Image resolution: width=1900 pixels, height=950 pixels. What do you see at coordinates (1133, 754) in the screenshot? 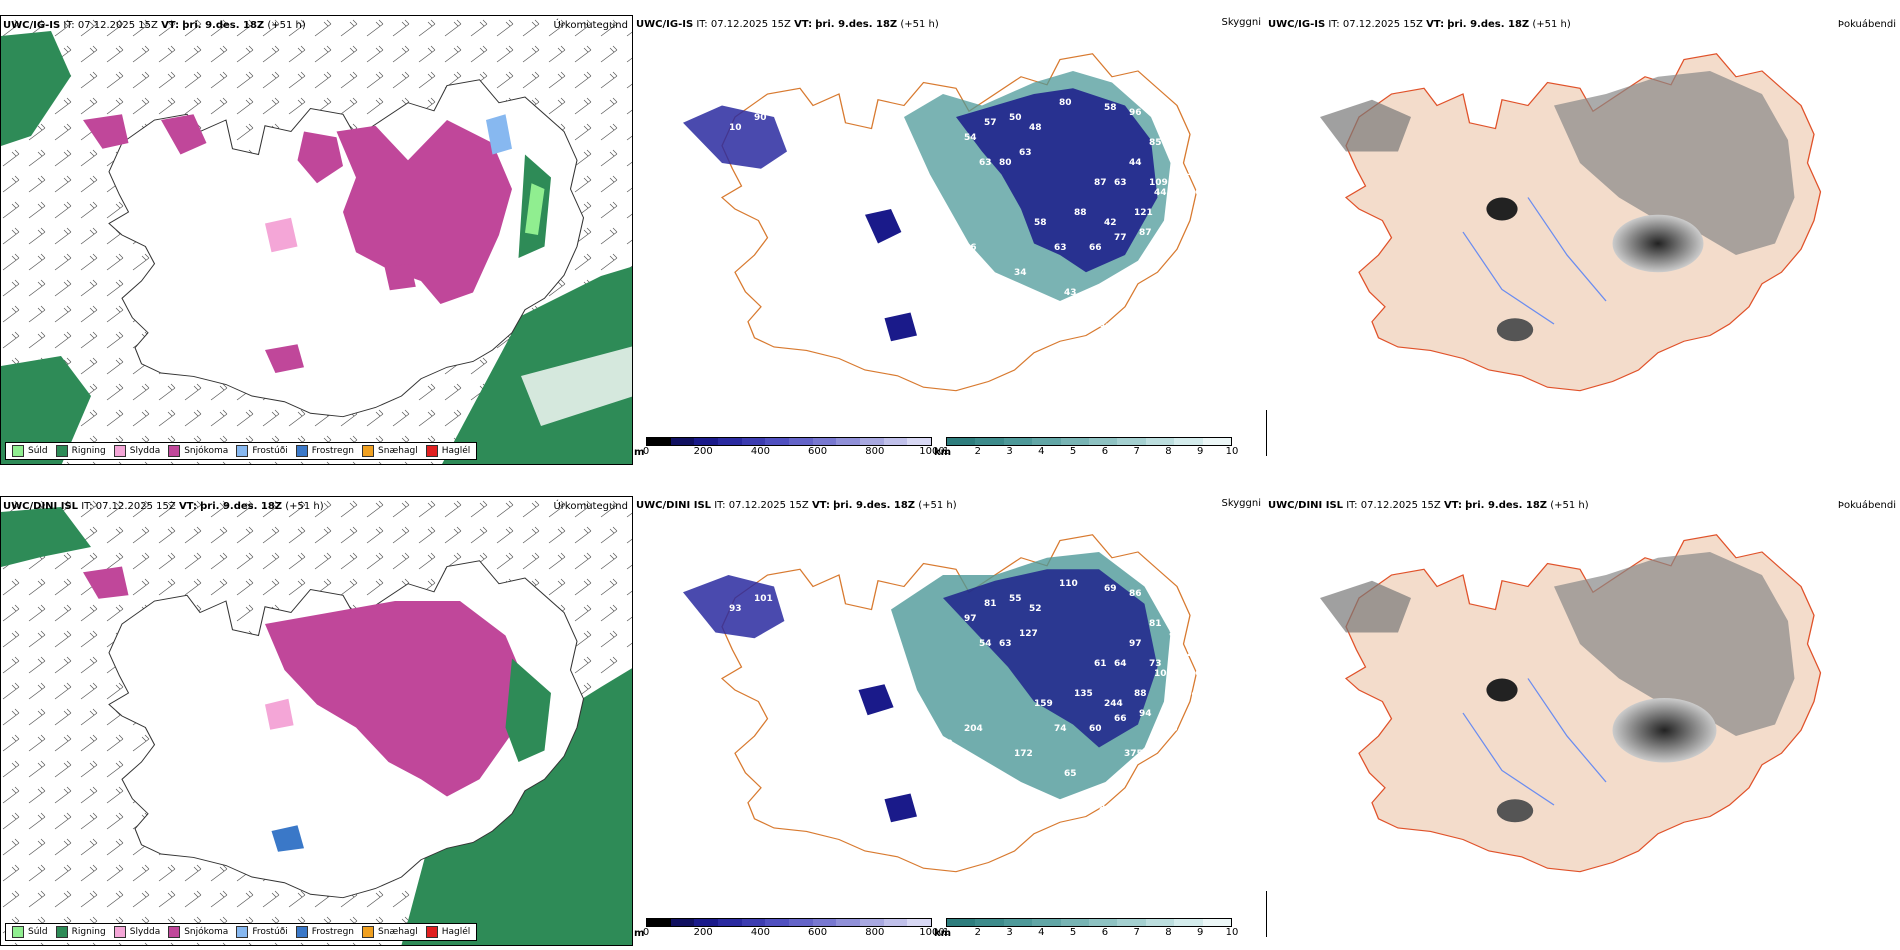
I see `visibility-value-label: 375` at bounding box center [1133, 754].